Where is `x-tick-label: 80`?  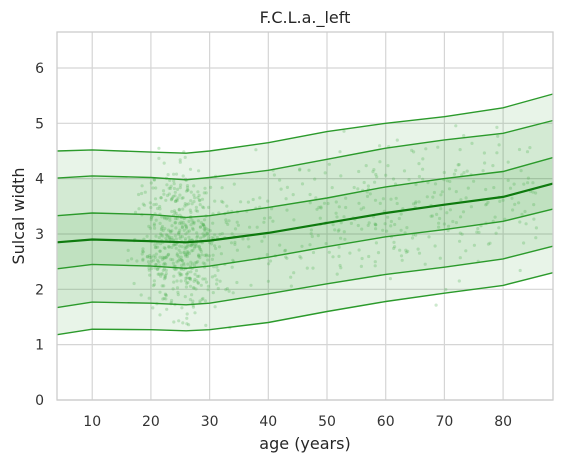 x-tick-label: 80 is located at coordinates (503, 422).